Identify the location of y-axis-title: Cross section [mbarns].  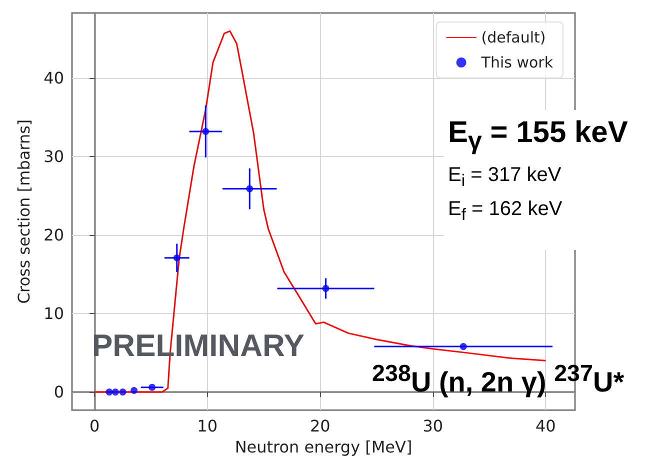
(24, 211).